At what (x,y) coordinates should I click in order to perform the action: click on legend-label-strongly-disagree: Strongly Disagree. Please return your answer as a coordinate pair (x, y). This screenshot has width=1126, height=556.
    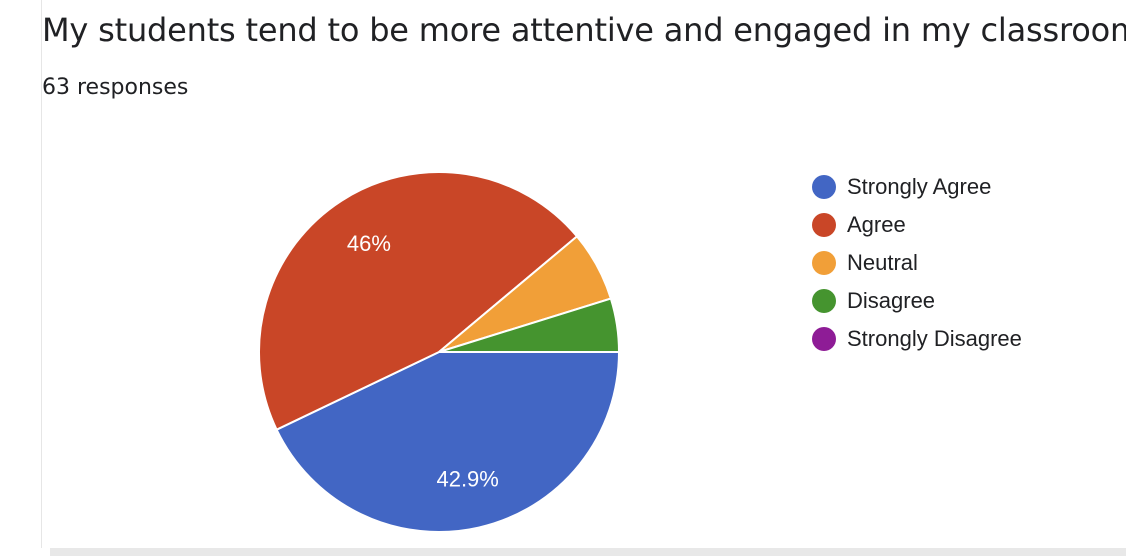
    Looking at the image, I should click on (934, 338).